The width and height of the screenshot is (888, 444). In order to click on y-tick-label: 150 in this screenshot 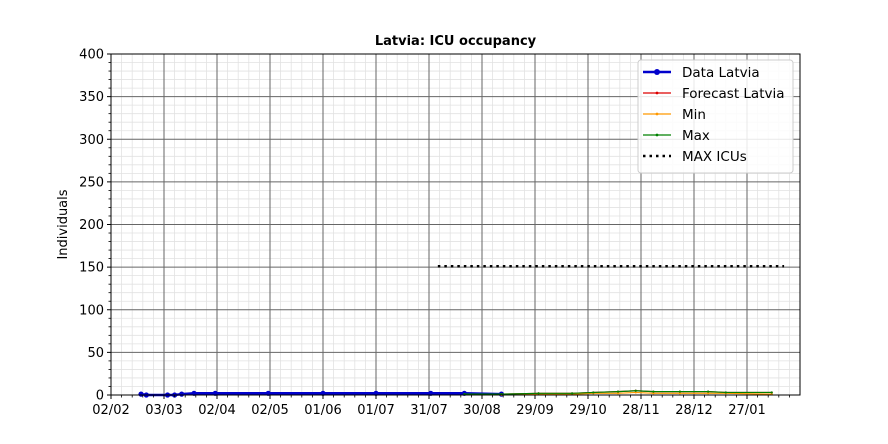, I will do `click(91, 268)`.